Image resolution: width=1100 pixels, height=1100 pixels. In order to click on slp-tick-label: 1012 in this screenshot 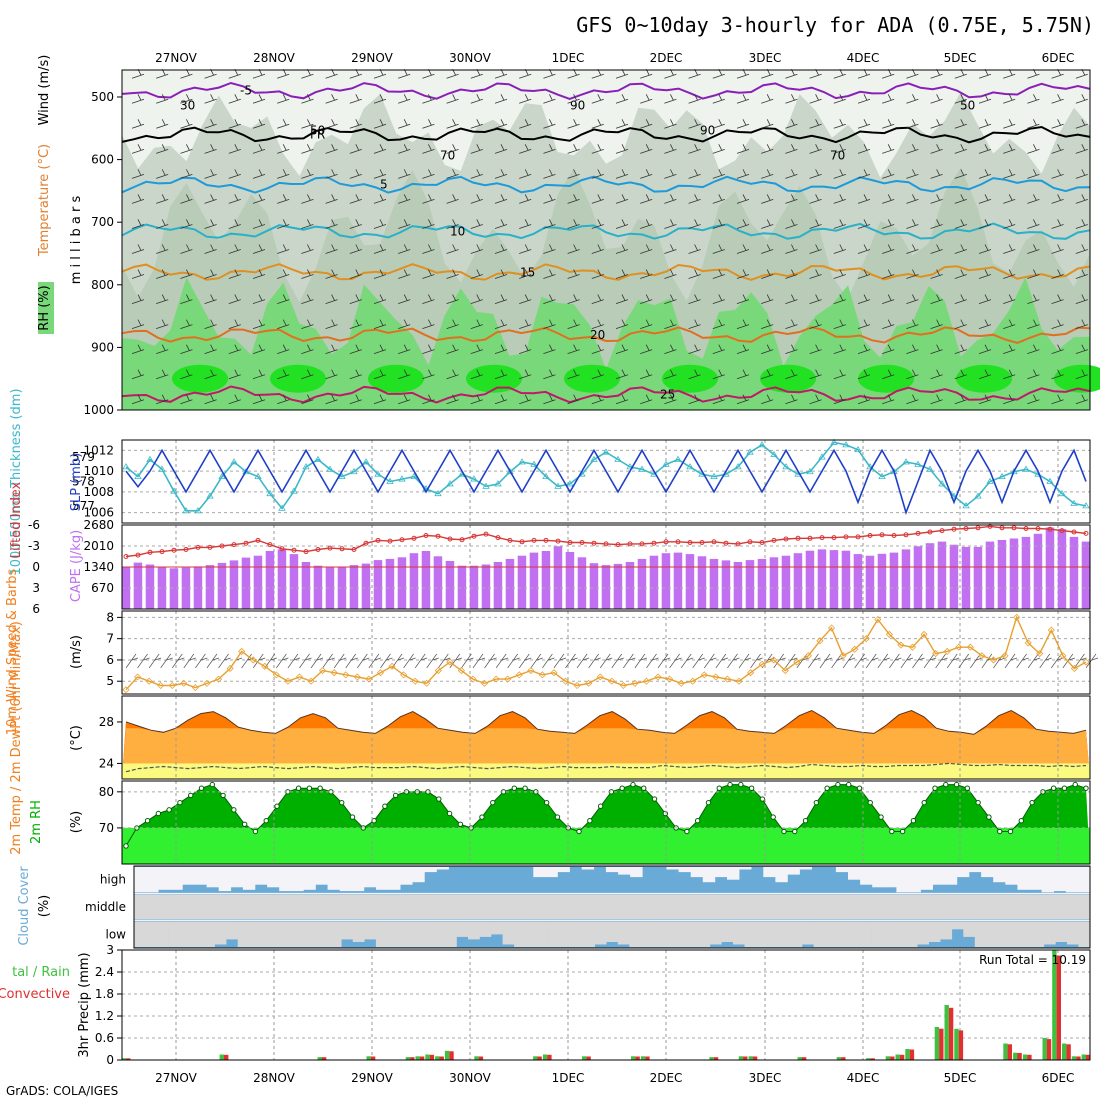, I will do `click(98, 450)`.